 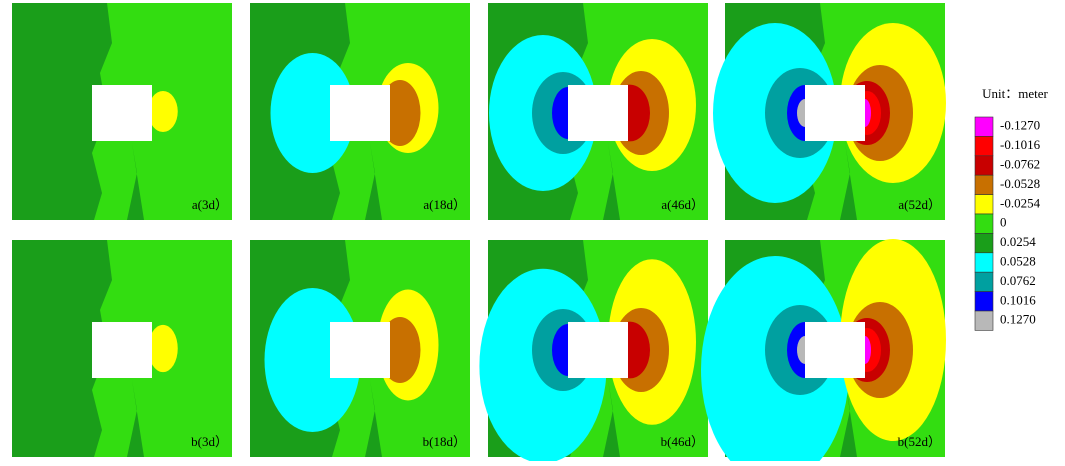 I want to click on legend-label: -0.1016, so click(x=1020, y=144).